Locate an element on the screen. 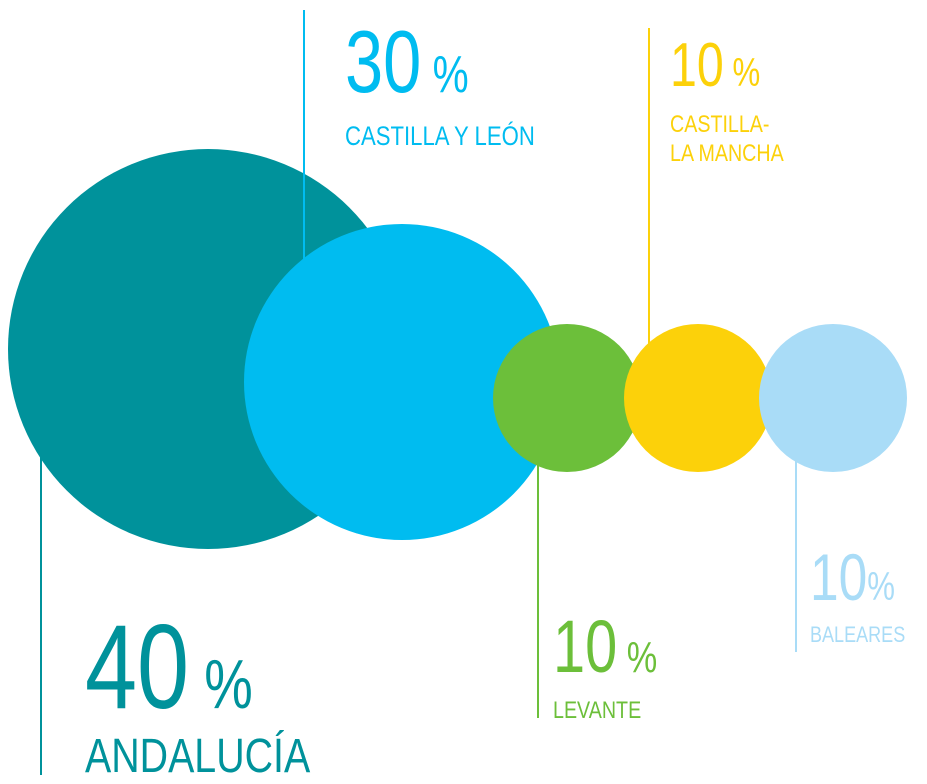 The image size is (927, 784). category-label-group: CASTILLA-LA MANCHA is located at coordinates (727, 138).